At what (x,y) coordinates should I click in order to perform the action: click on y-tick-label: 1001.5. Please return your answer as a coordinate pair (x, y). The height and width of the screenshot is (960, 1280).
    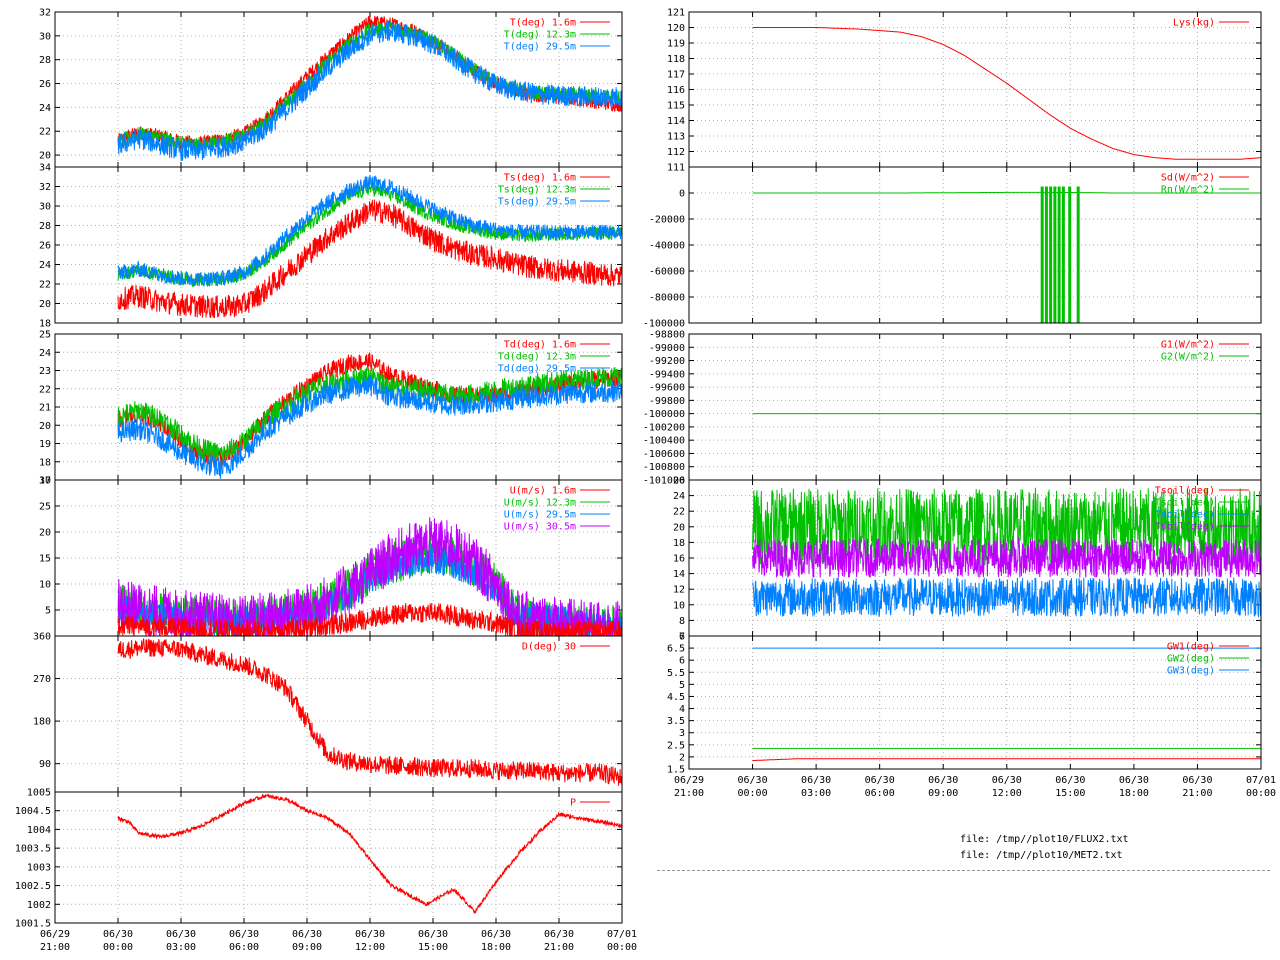
    Looking at the image, I should click on (33, 924).